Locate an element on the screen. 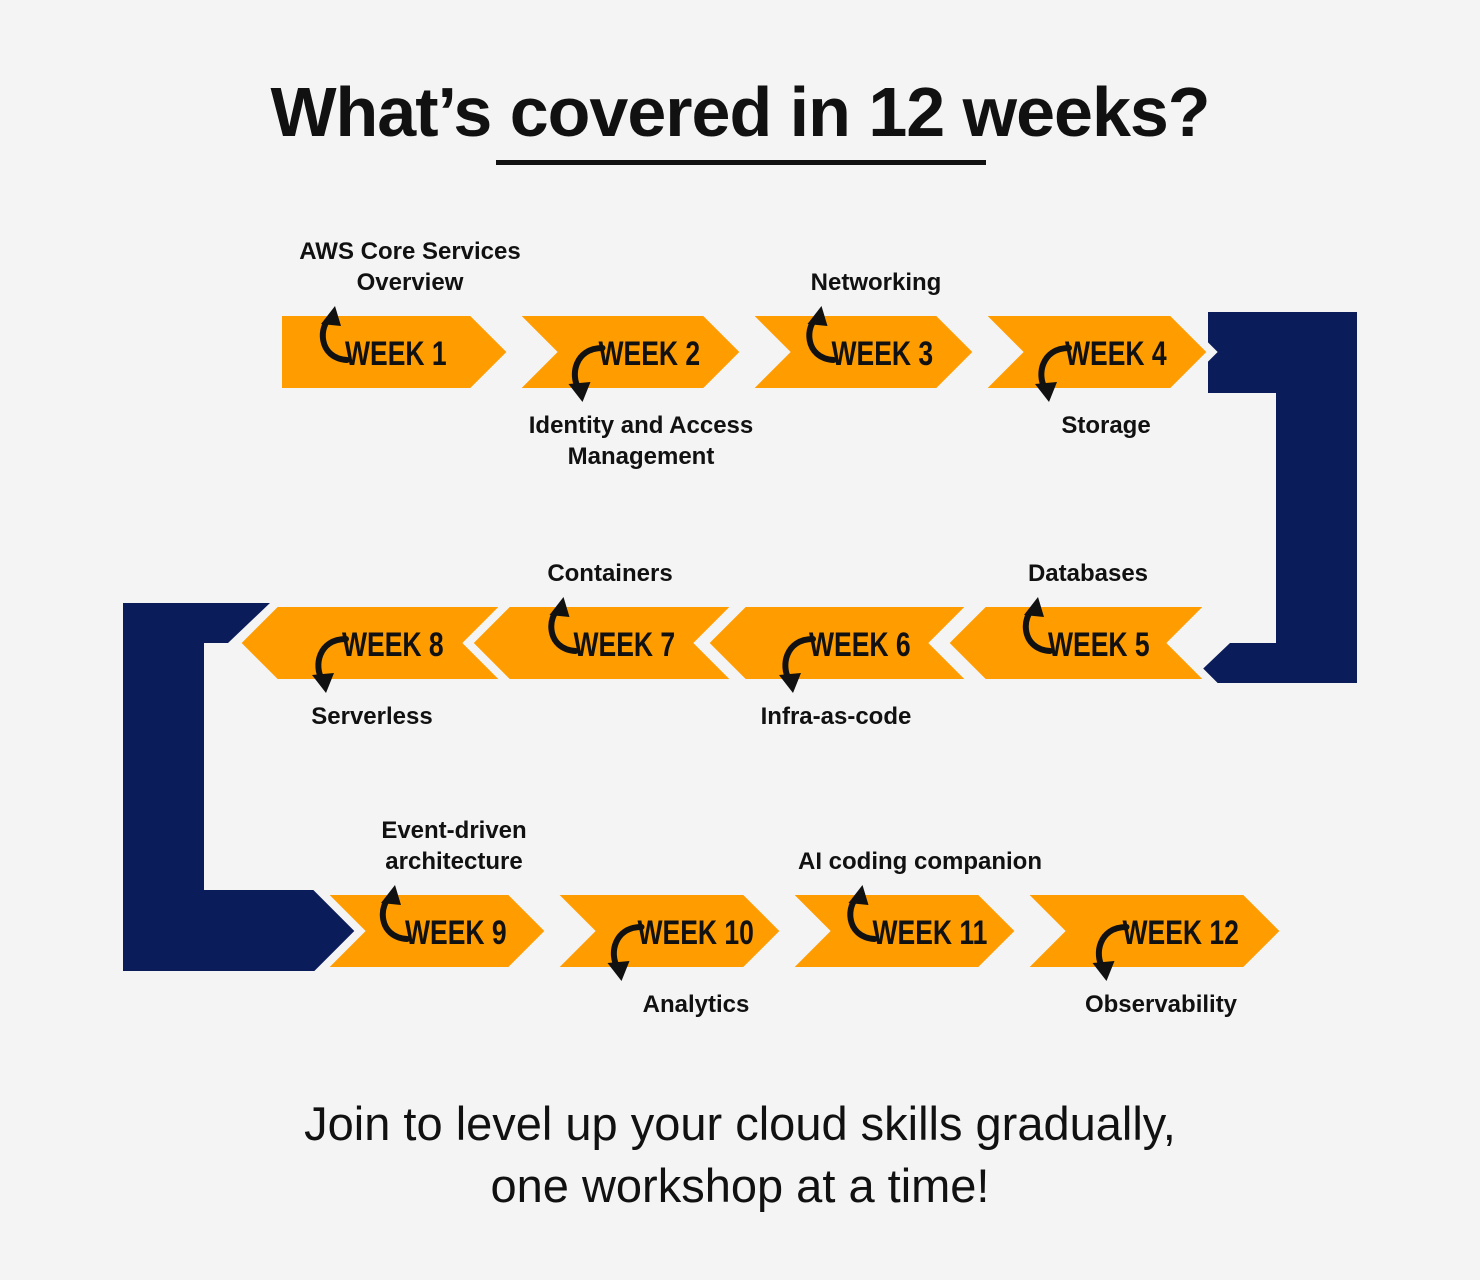 The height and width of the screenshot is (1280, 1480). week-4-label: WEEK 4 is located at coordinates (1116, 354).